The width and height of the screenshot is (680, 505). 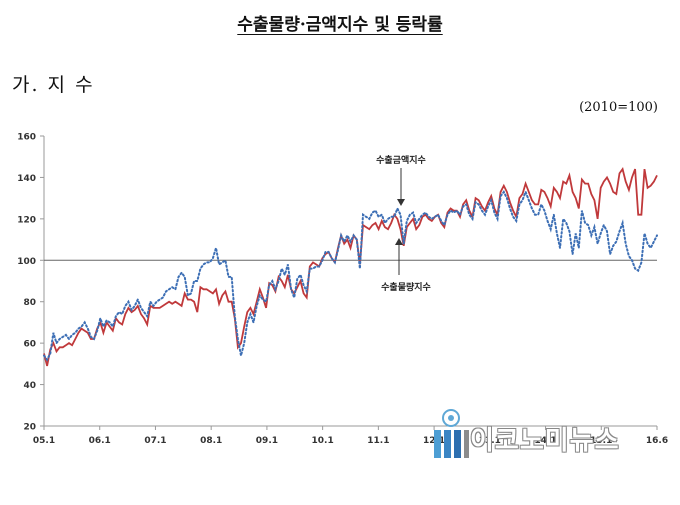 I want to click on x-tick-label: 07.1, so click(x=155, y=441).